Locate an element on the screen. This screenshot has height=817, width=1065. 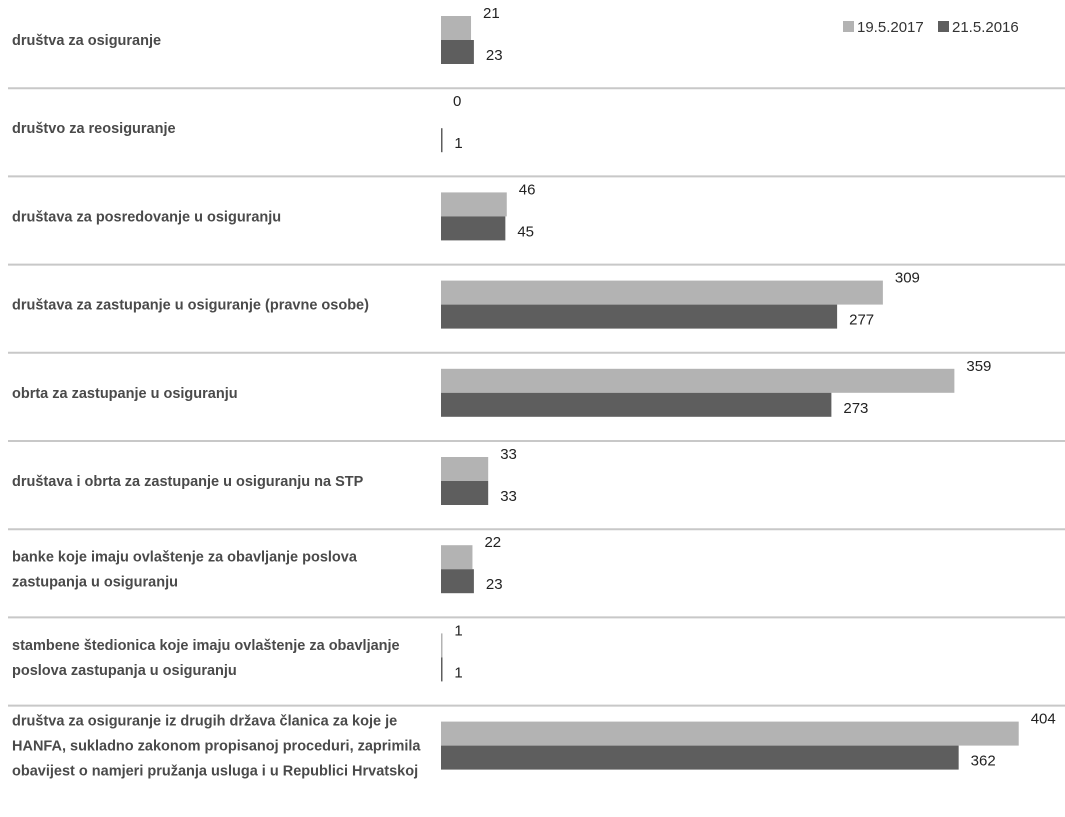
category-label: društava za posredovanje u osiguranju is located at coordinates (146, 217).